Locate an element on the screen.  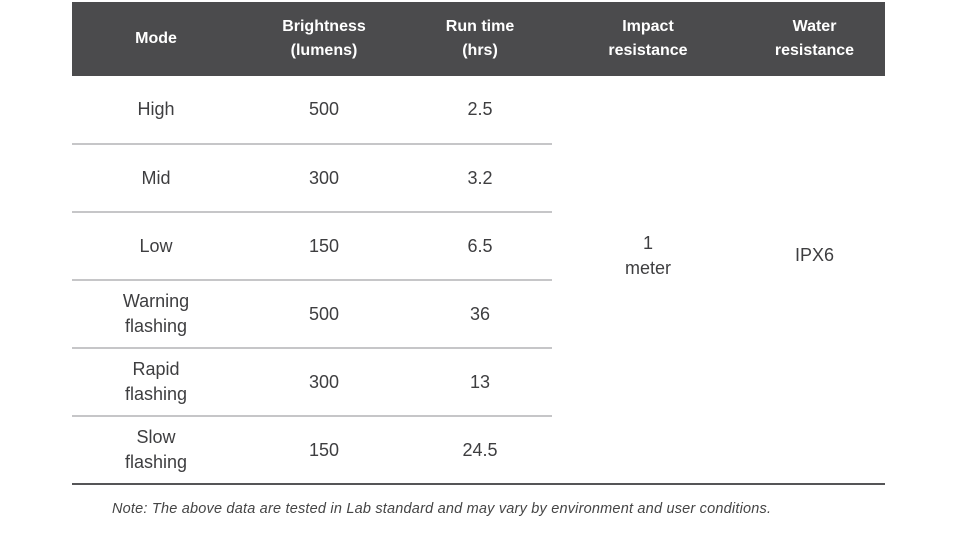
header-label: Mode is located at coordinates (156, 38).